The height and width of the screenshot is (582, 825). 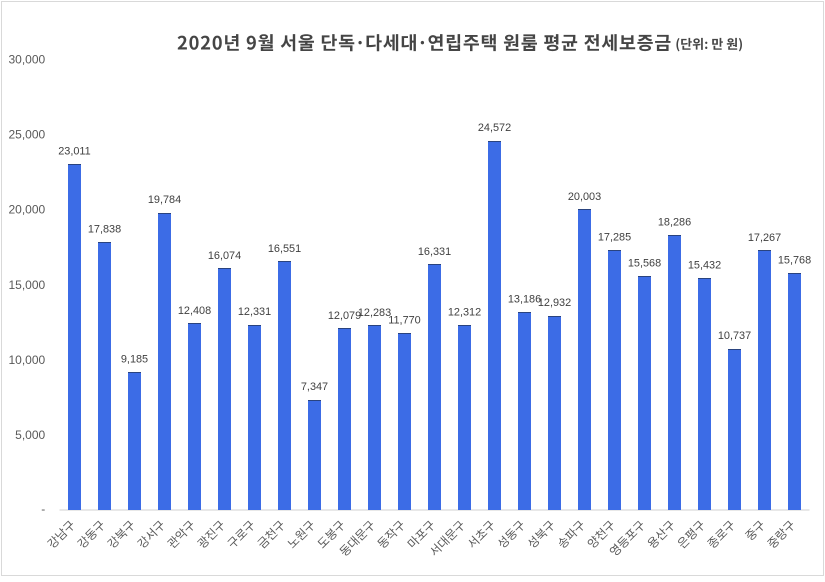 What do you see at coordinates (434, 252) in the screenshot?
I see `svg-text: 16,331` at bounding box center [434, 252].